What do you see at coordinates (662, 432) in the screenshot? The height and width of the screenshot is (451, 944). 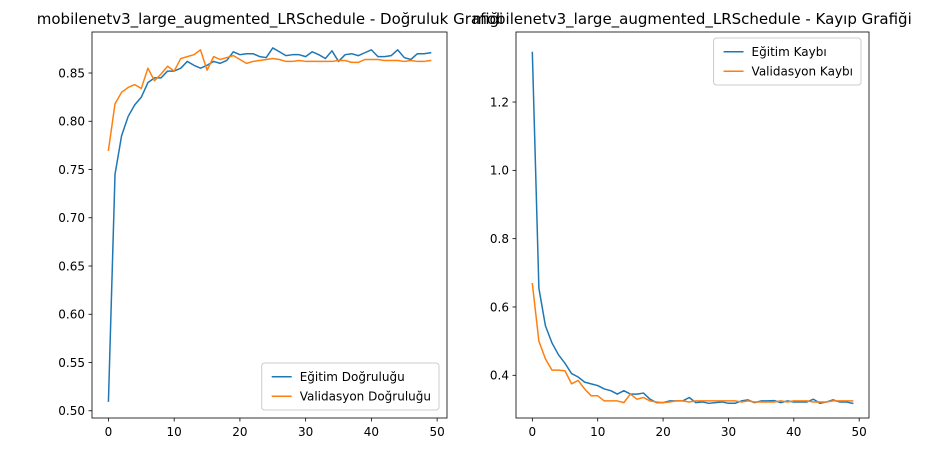 I see `loss-x-tick-label: 20` at bounding box center [662, 432].